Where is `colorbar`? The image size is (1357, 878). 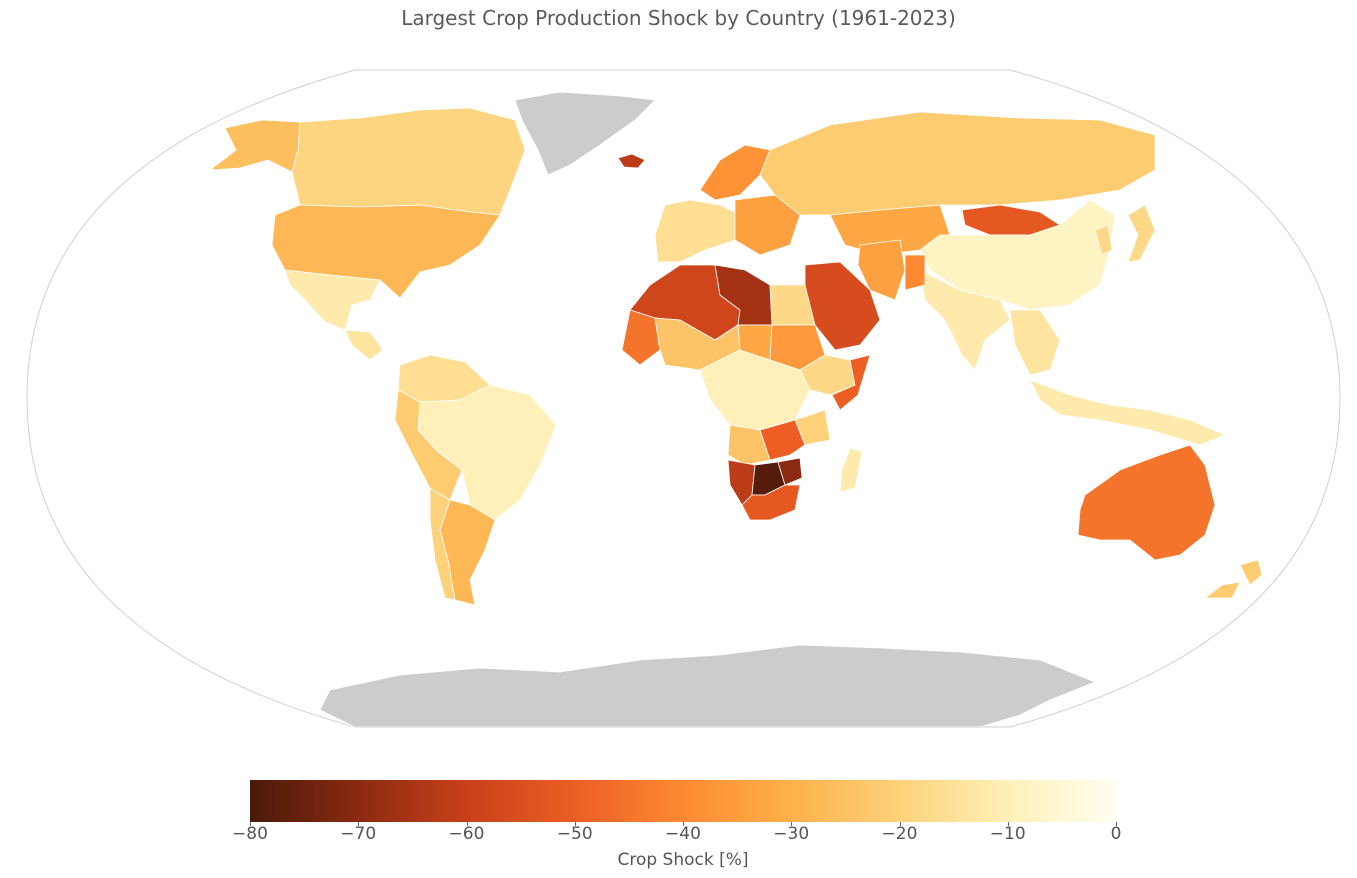 colorbar is located at coordinates (683, 801).